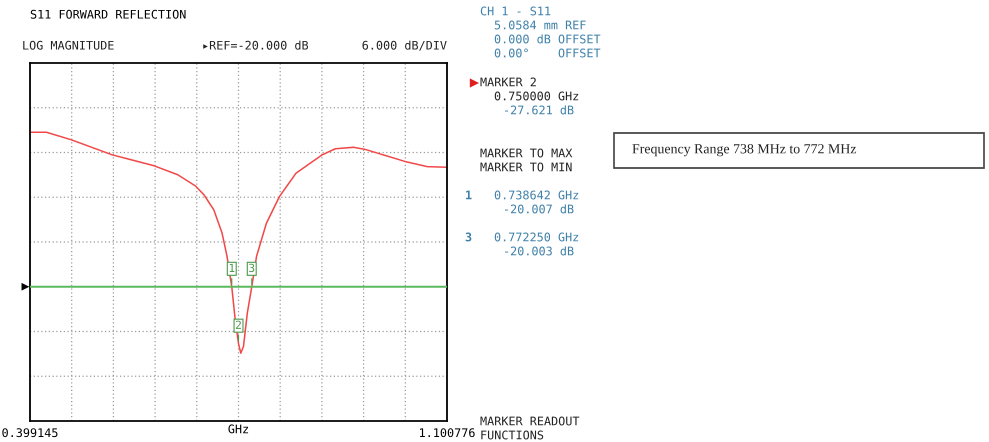  What do you see at coordinates (744, 150) in the screenshot?
I see `text: Frequency Range 738 MHz to 772 MHz` at bounding box center [744, 150].